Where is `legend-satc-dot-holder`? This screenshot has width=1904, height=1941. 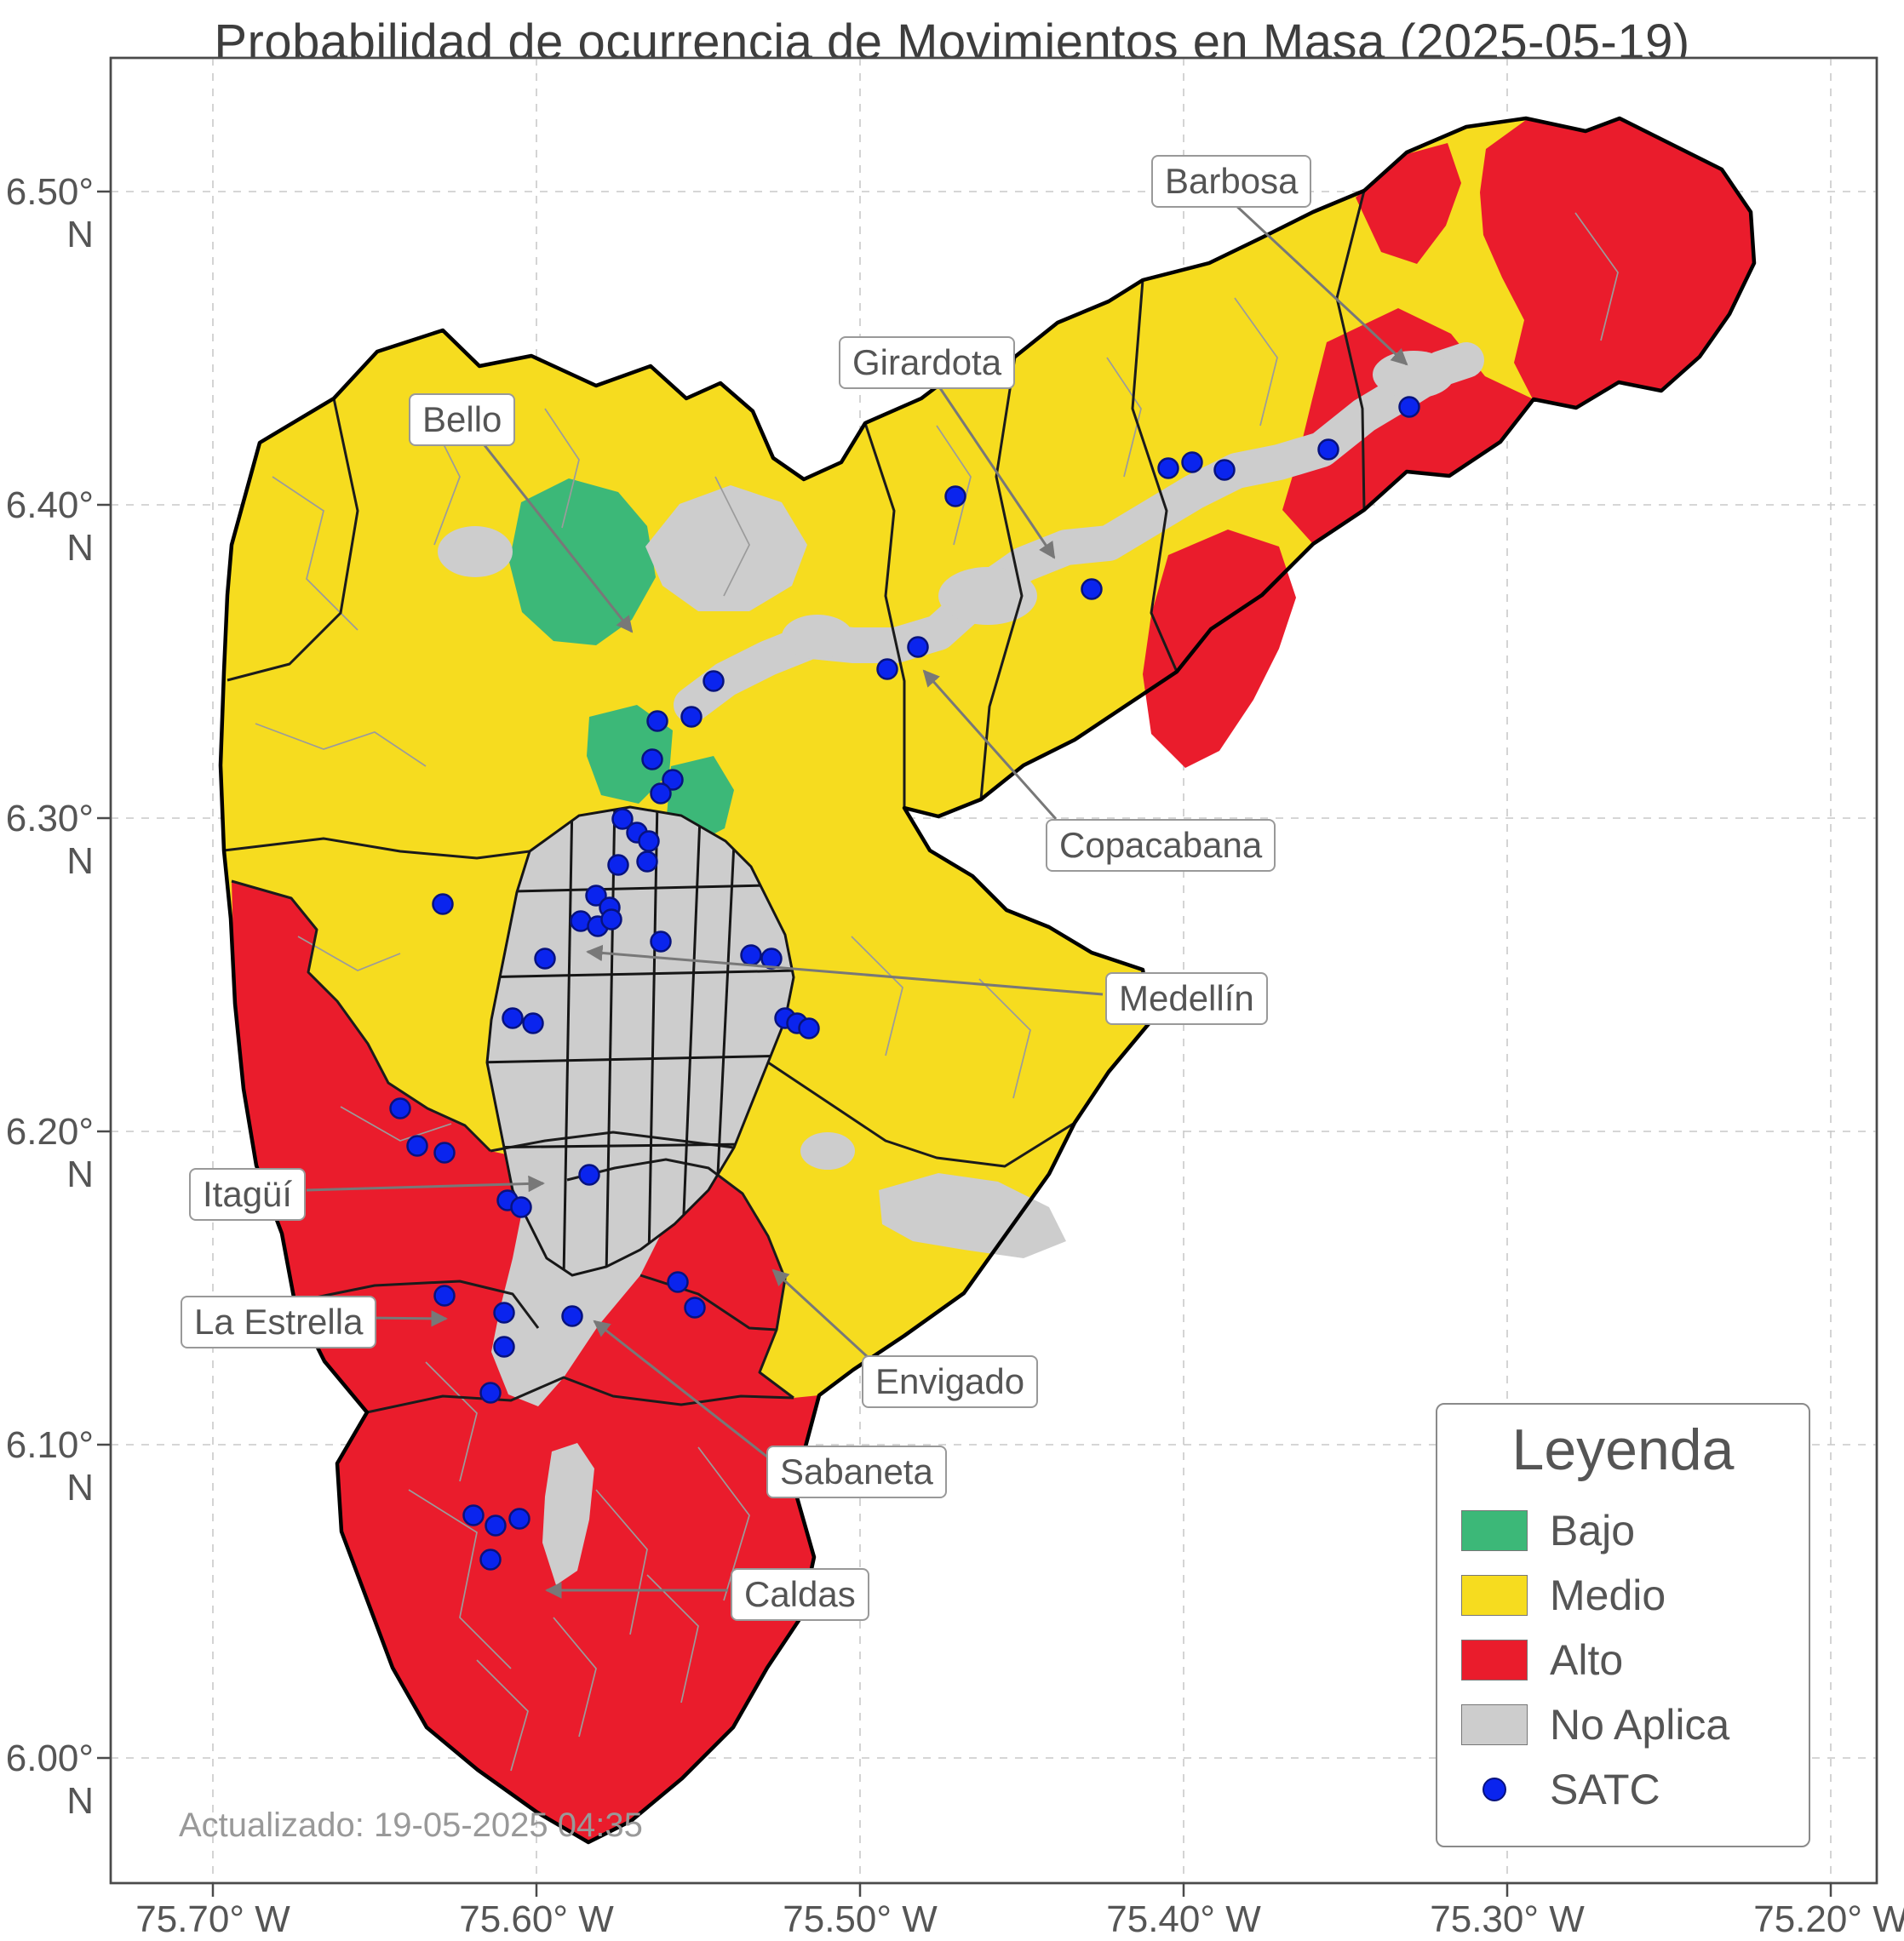 legend-satc-dot-holder is located at coordinates (1494, 1789).